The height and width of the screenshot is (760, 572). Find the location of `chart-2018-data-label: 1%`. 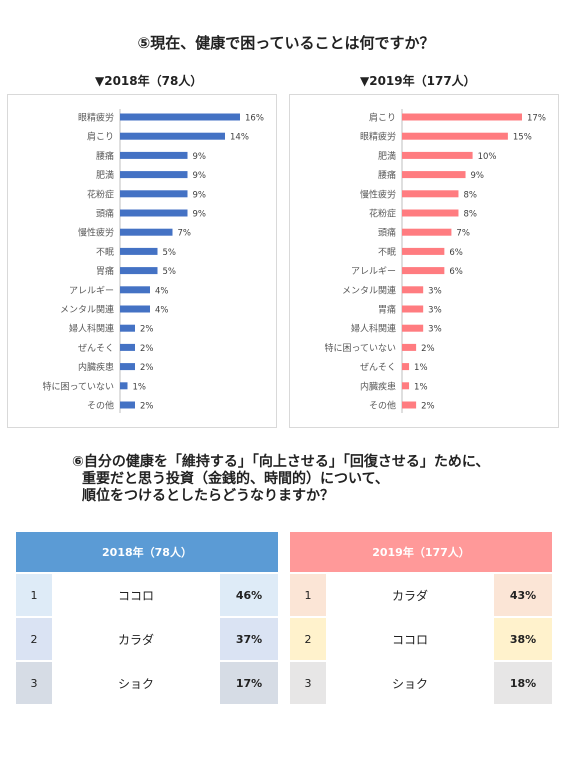

chart-2018-data-label: 1% is located at coordinates (140, 387).